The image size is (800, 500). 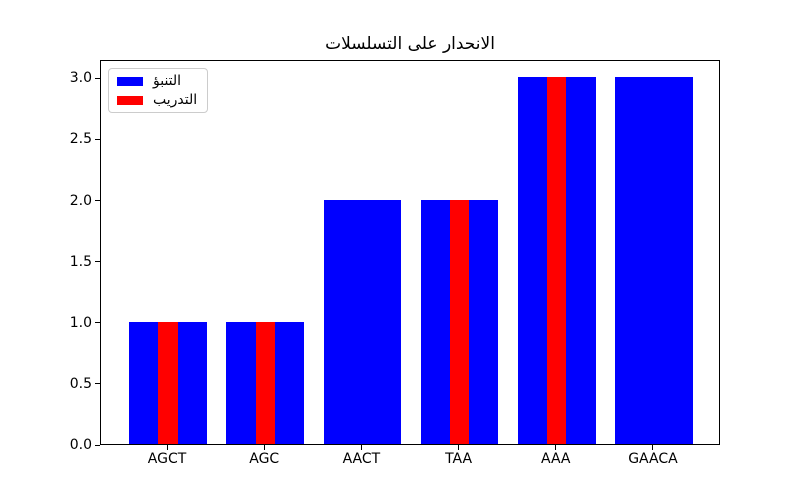 I want to click on x-tick-label: AAA, so click(x=556, y=459).